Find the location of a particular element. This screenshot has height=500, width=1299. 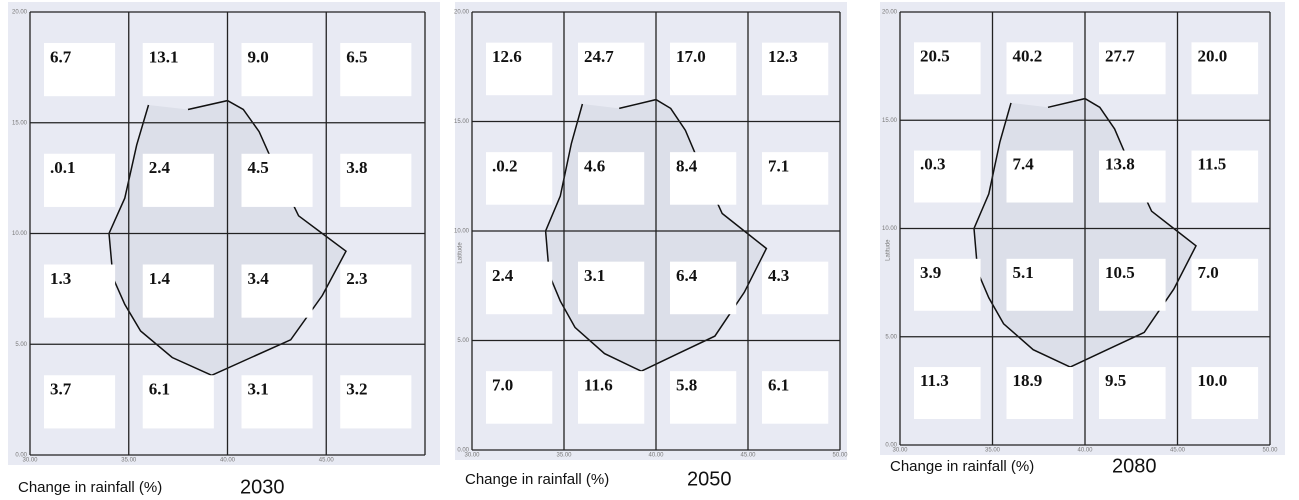

cell-value: 18.9 is located at coordinates (1028, 380).